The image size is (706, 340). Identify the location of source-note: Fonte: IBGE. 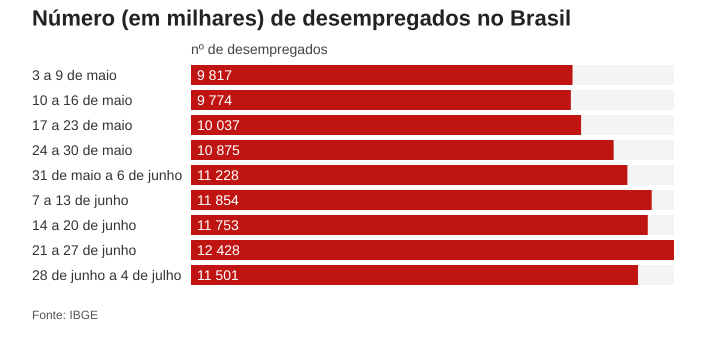
(65, 315).